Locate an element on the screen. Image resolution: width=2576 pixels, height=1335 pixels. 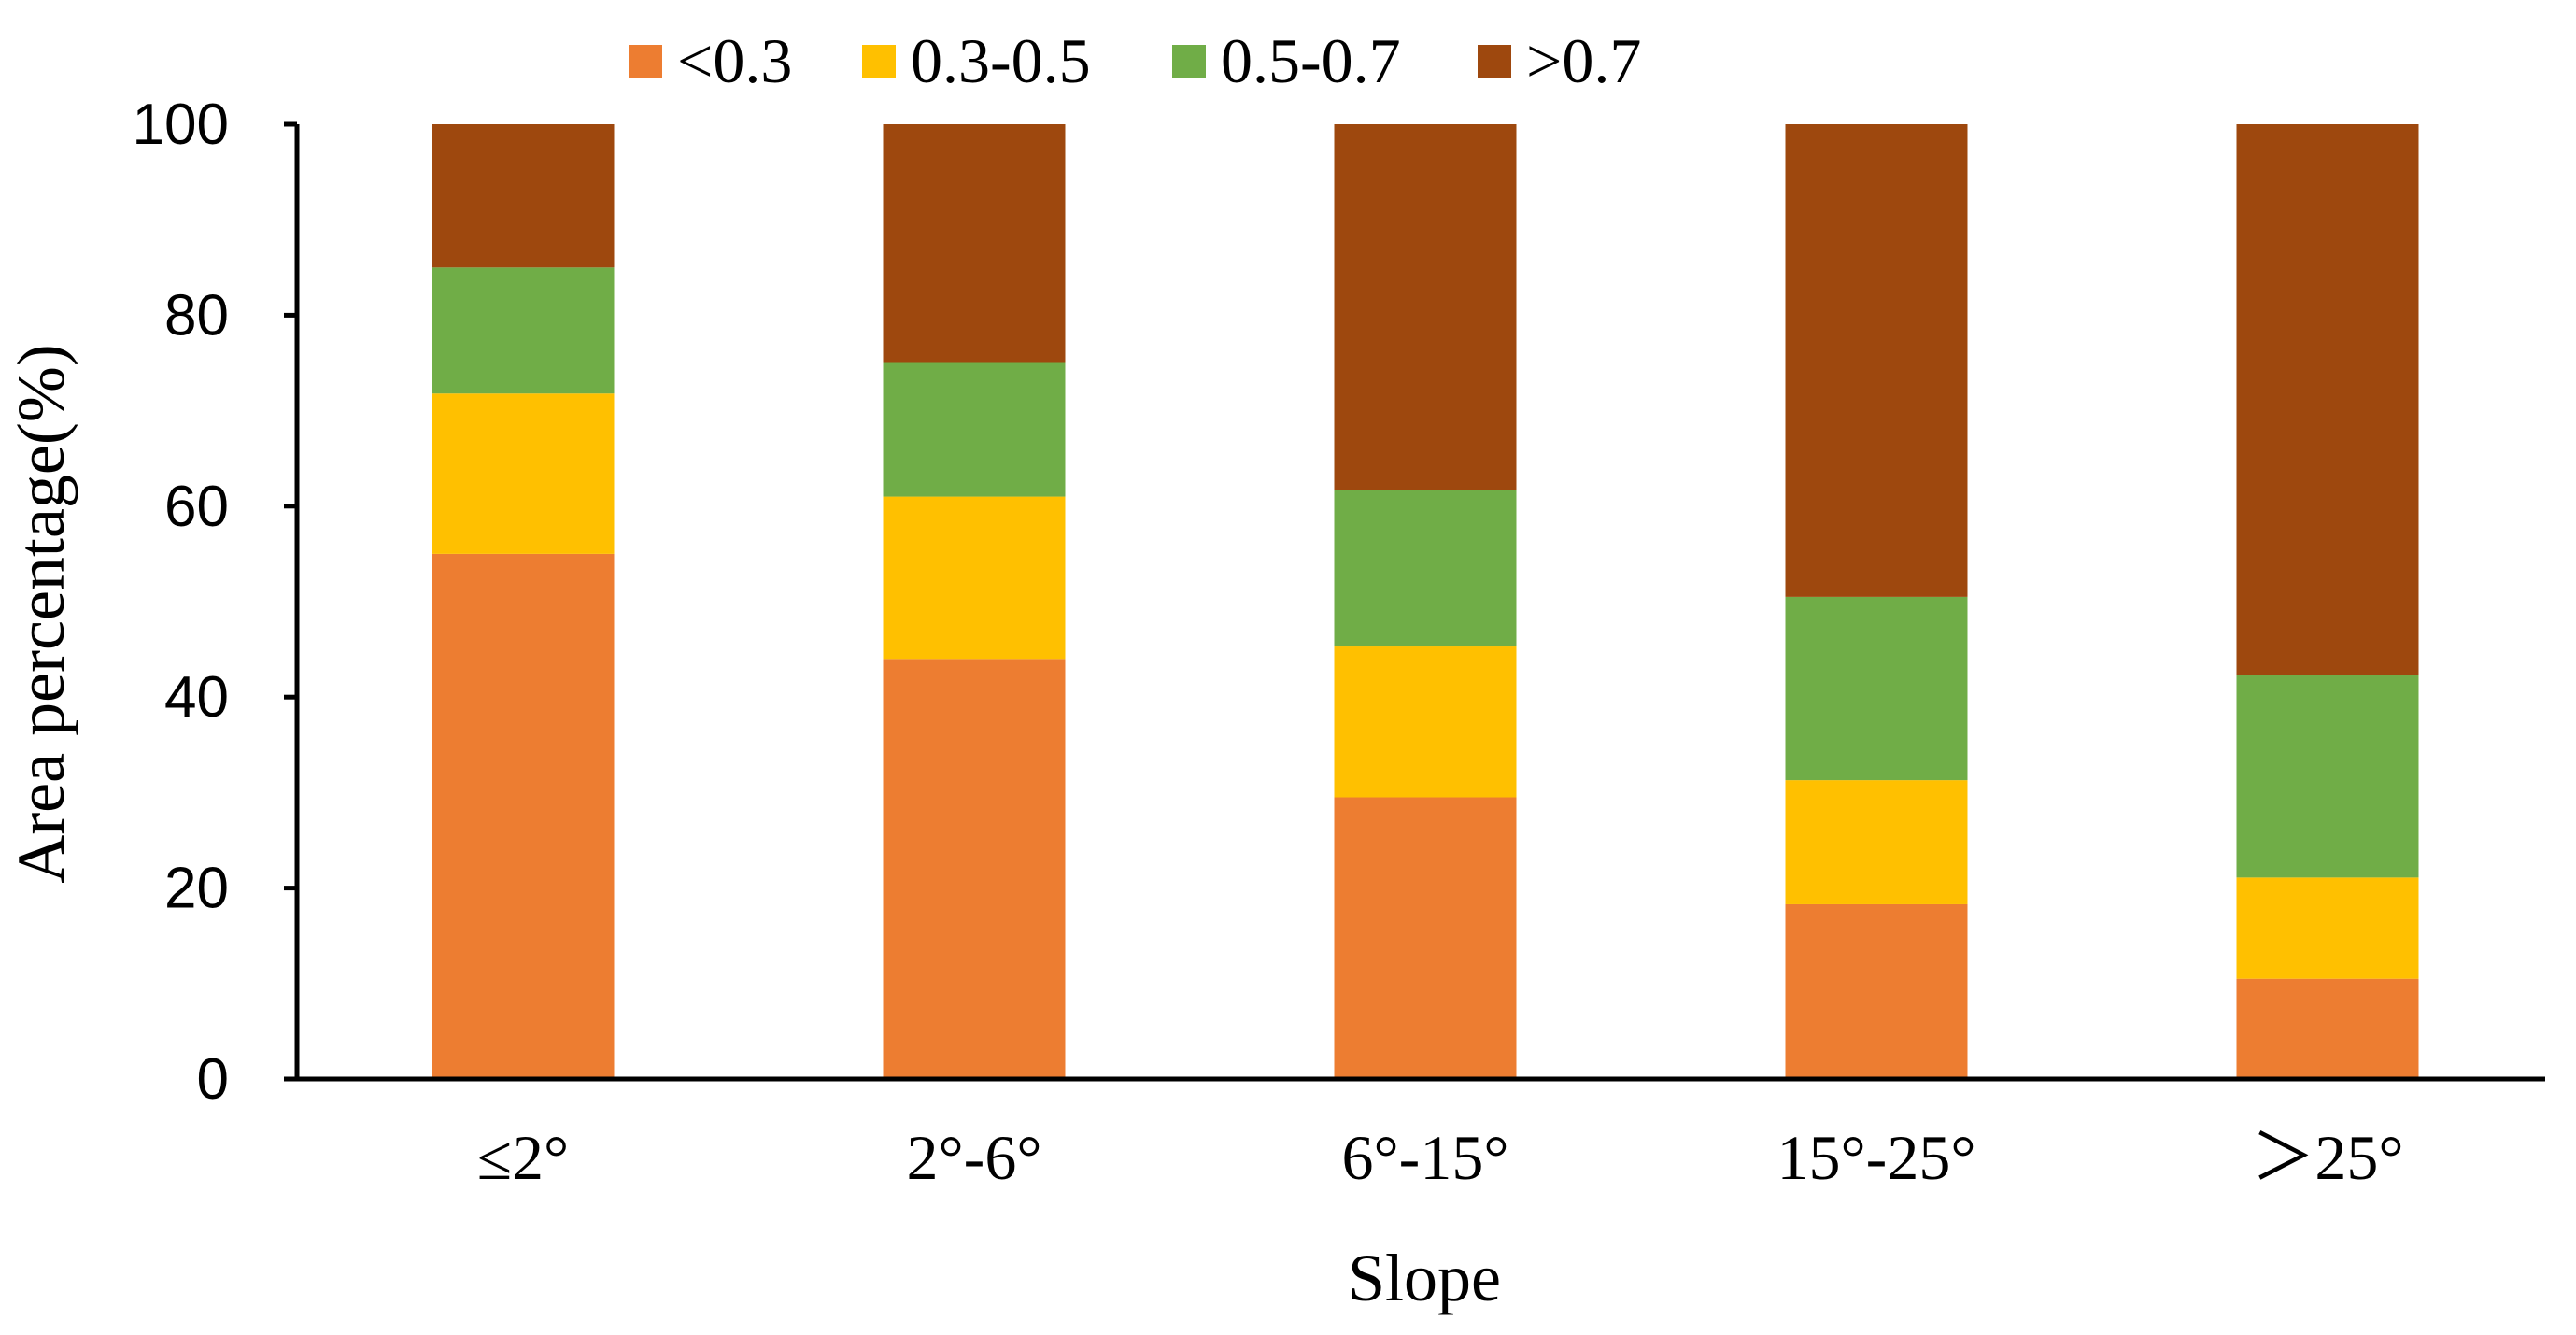
legend-label-3: 0.5-0.7 is located at coordinates (1311, 60).